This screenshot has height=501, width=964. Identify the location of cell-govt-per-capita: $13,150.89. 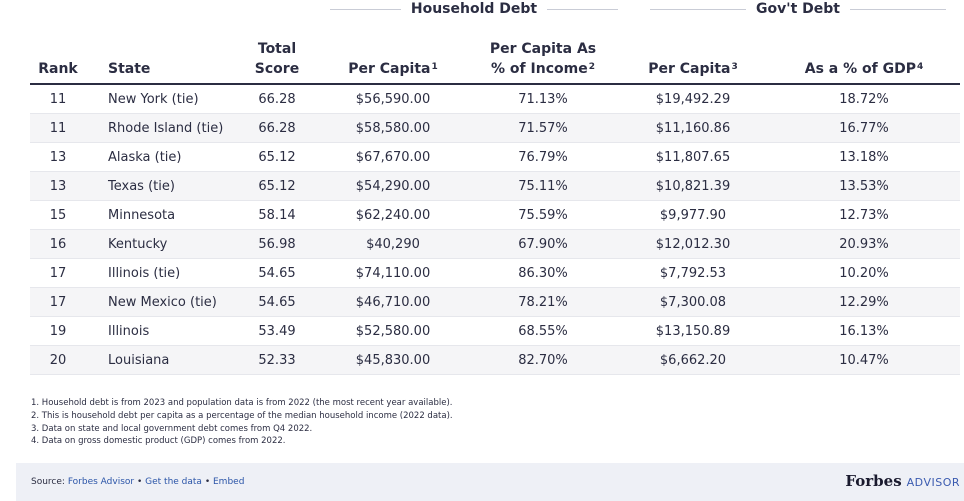
(693, 331).